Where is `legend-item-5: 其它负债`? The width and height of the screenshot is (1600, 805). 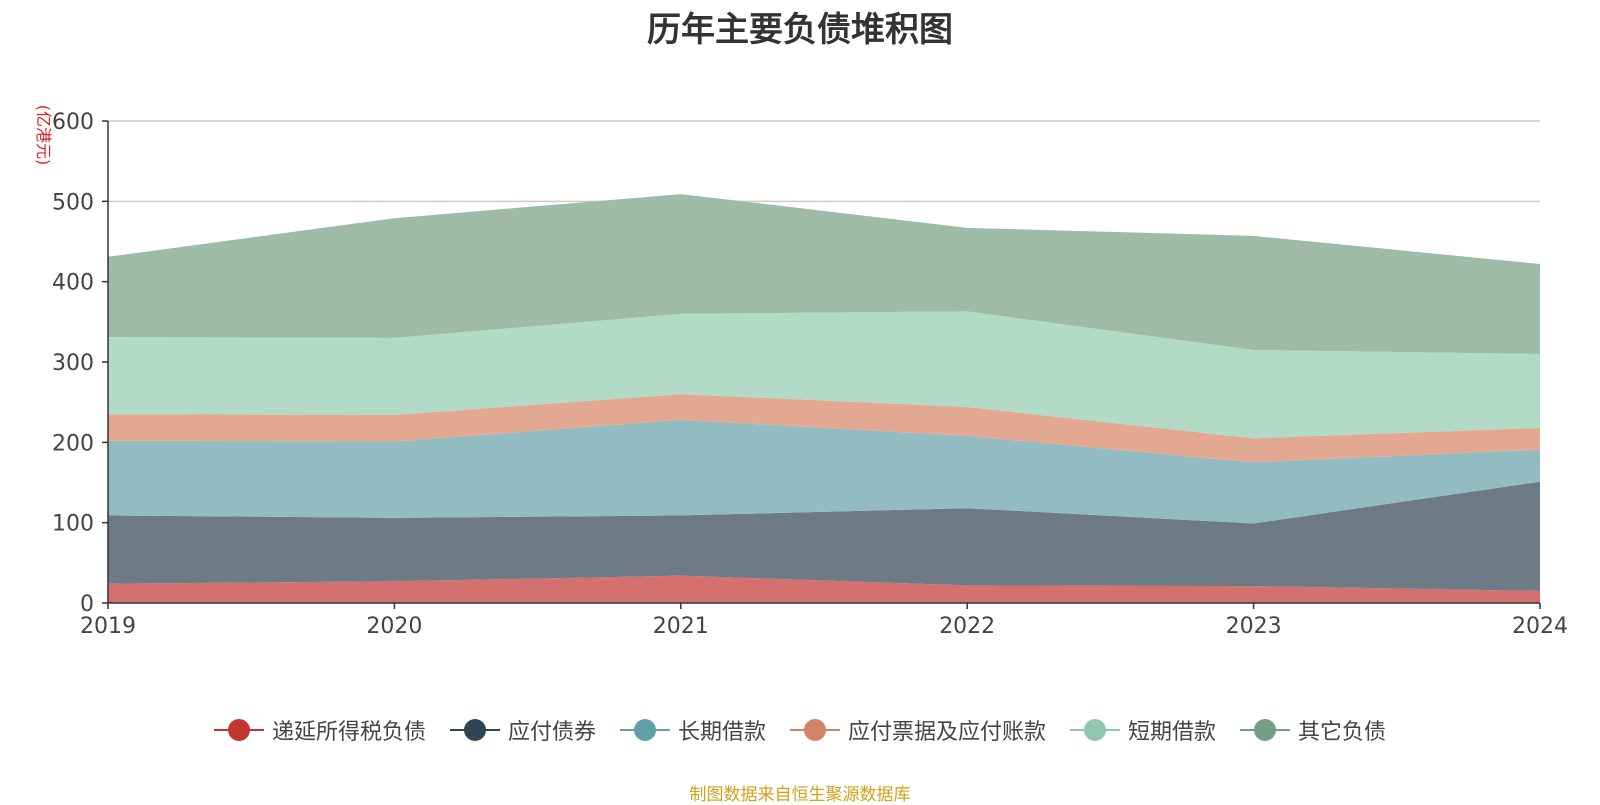
legend-item-5: 其它负债 is located at coordinates (1313, 730).